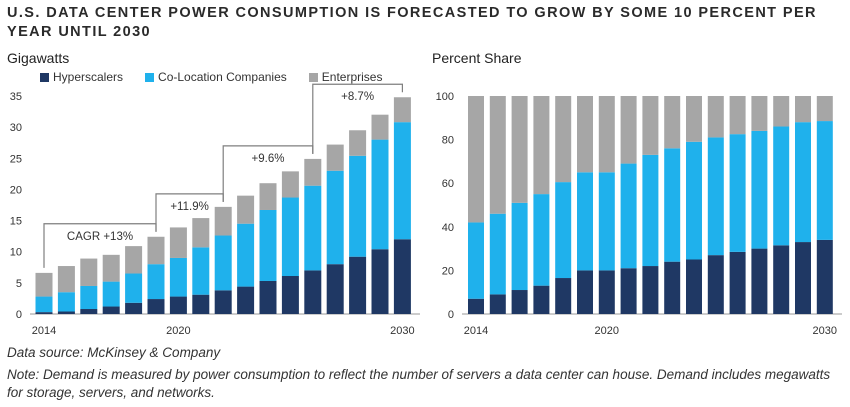 The image size is (850, 407). Describe the element at coordinates (541, 299) in the screenshot. I see `bar-pct-2017-hyperscalers` at that location.